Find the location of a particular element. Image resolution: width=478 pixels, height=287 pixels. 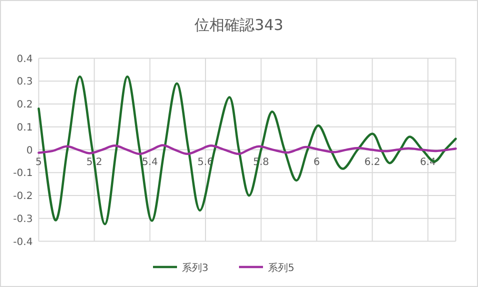

y-tick-label: 0.4 is located at coordinates (24, 59).